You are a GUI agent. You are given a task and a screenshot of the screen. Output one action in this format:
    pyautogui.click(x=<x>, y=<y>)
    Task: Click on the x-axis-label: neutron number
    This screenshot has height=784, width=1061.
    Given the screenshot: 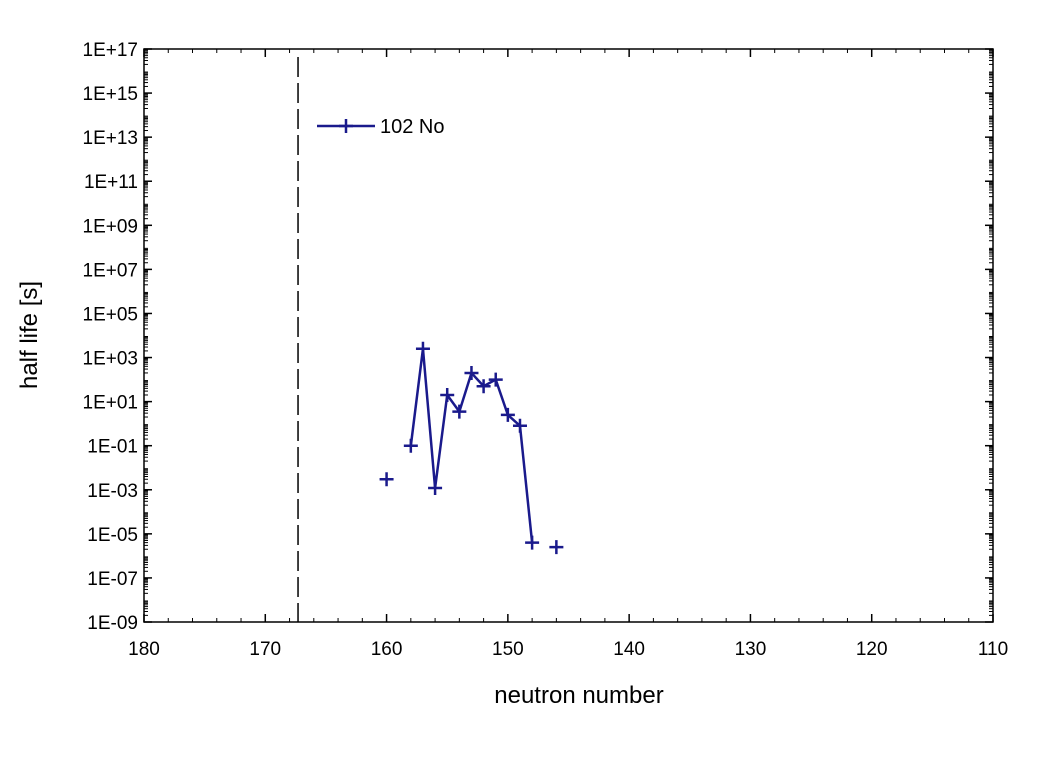 What is the action you would take?
    pyautogui.click(x=578, y=695)
    